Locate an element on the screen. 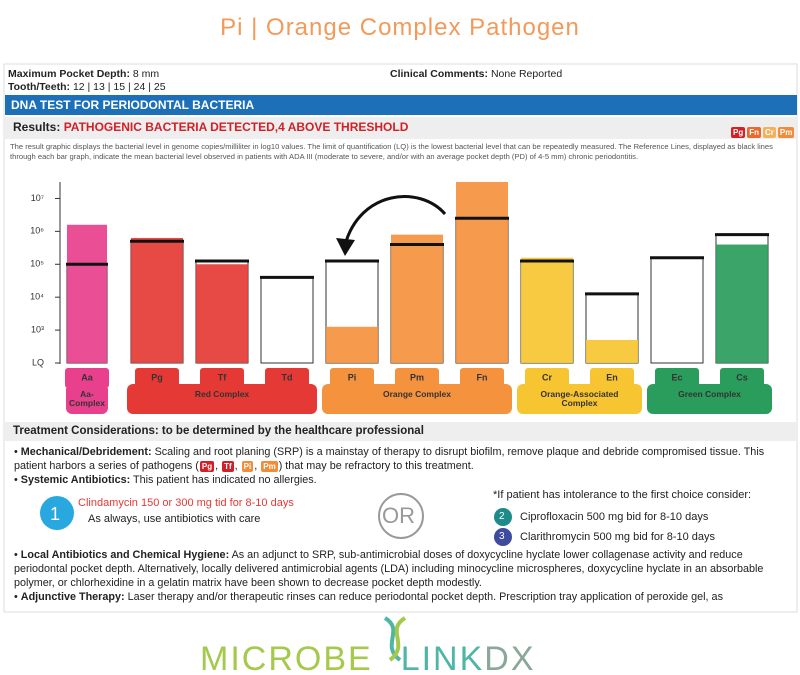  y-tick-label: 10⁶ is located at coordinates (37, 231).